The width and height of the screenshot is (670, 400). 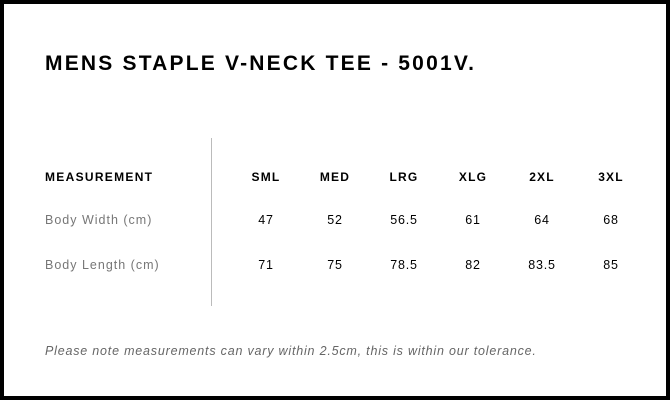 What do you see at coordinates (335, 220) in the screenshot?
I see `table-cell: 52` at bounding box center [335, 220].